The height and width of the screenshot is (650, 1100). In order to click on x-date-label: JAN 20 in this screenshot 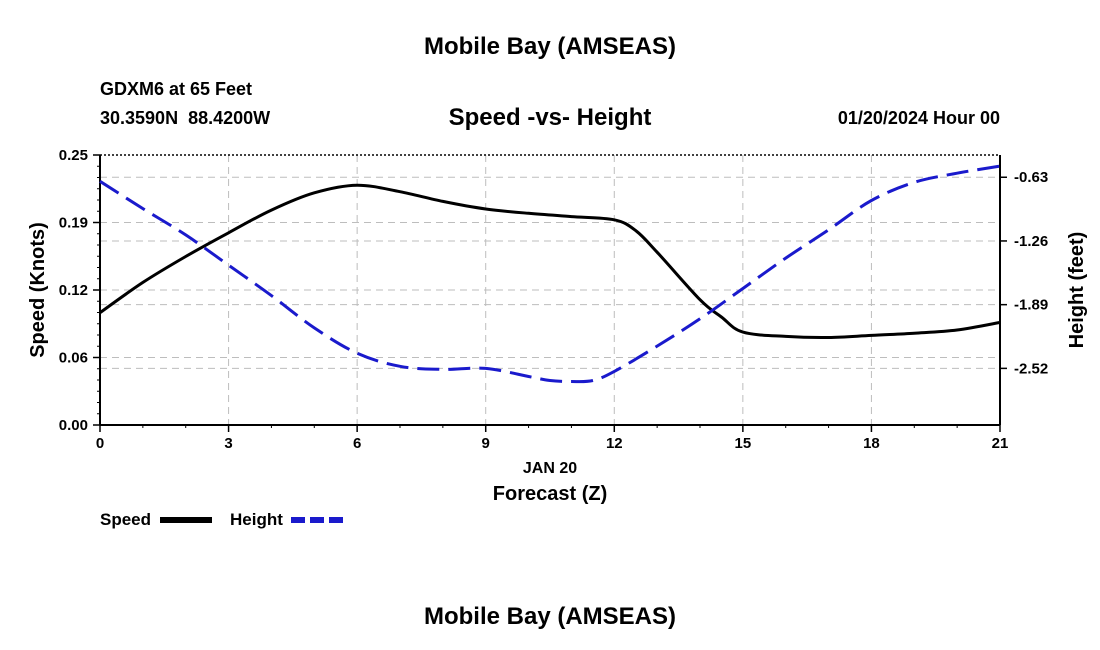, I will do `click(550, 468)`.